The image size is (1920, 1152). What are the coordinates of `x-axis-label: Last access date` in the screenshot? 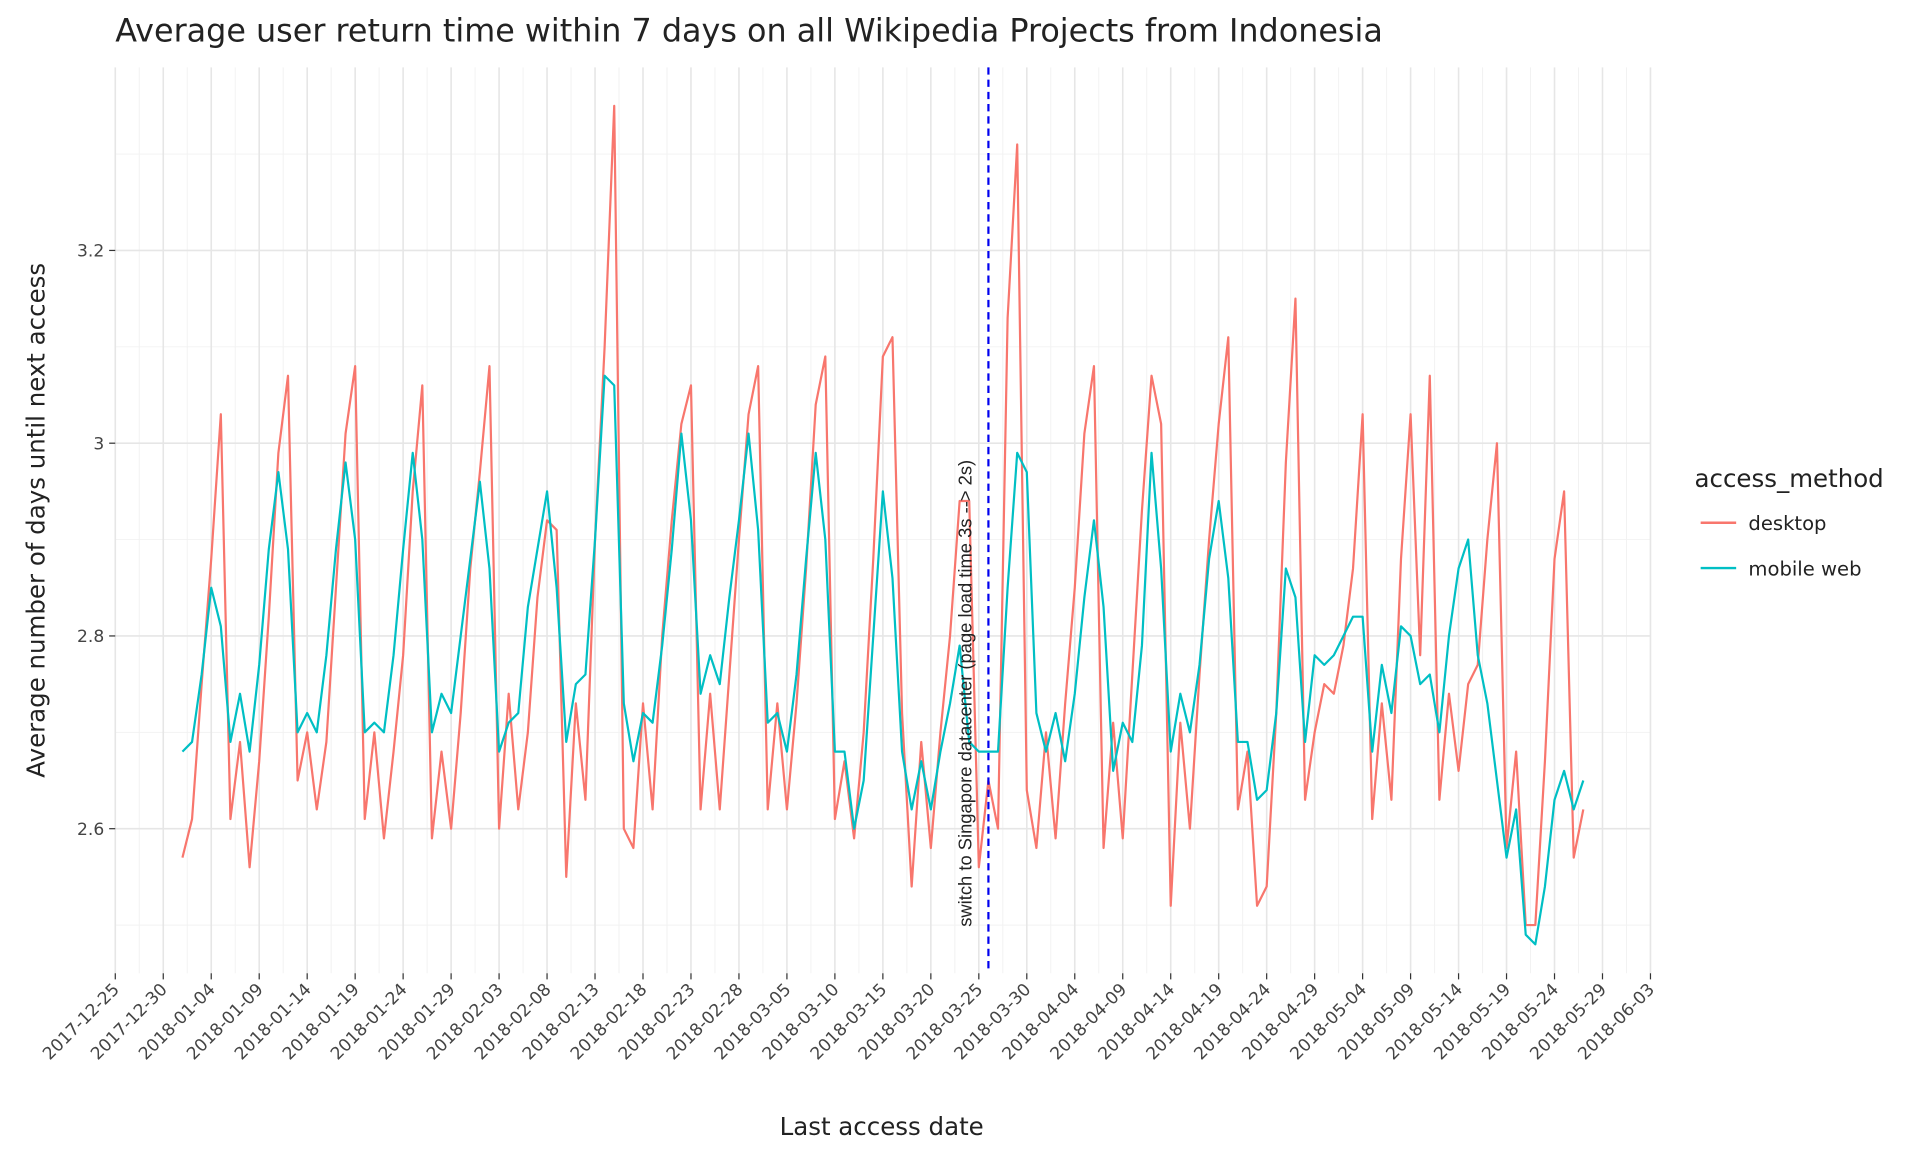 It's located at (882, 1126).